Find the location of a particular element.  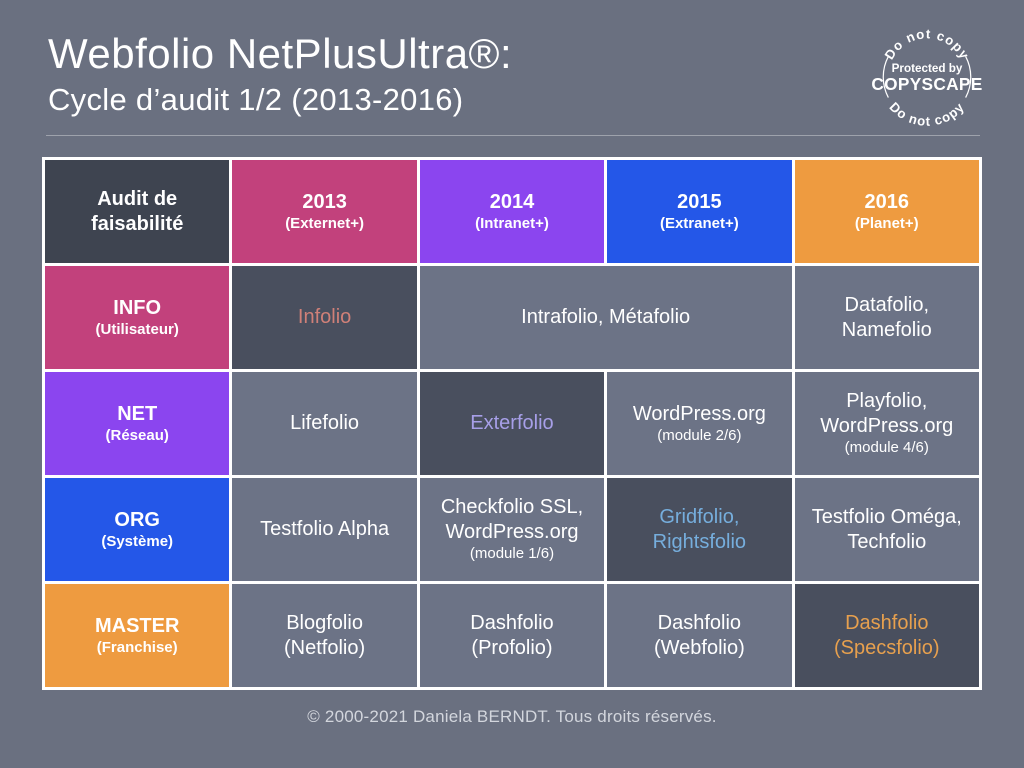

cell-label: Infolio is located at coordinates (324, 317).